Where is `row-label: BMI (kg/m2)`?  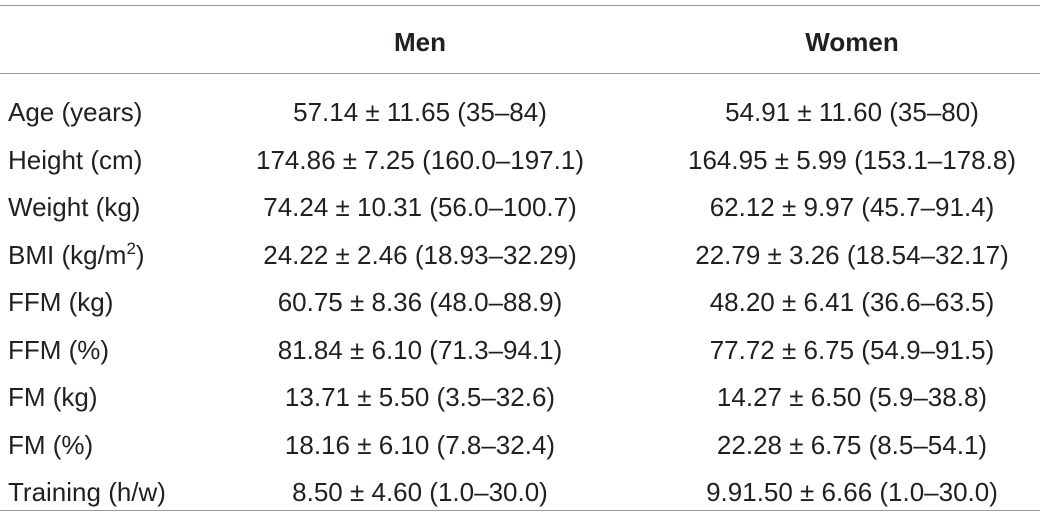 row-label: BMI (kg/m2) is located at coordinates (76, 255).